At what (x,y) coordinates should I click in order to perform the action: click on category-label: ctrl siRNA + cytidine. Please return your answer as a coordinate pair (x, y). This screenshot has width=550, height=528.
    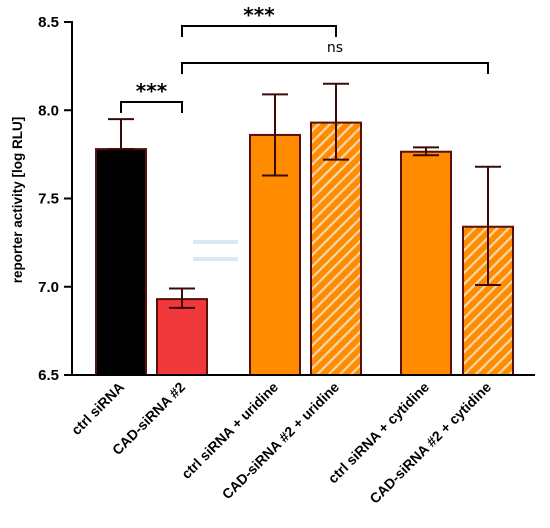
    Looking at the image, I should click on (379, 433).